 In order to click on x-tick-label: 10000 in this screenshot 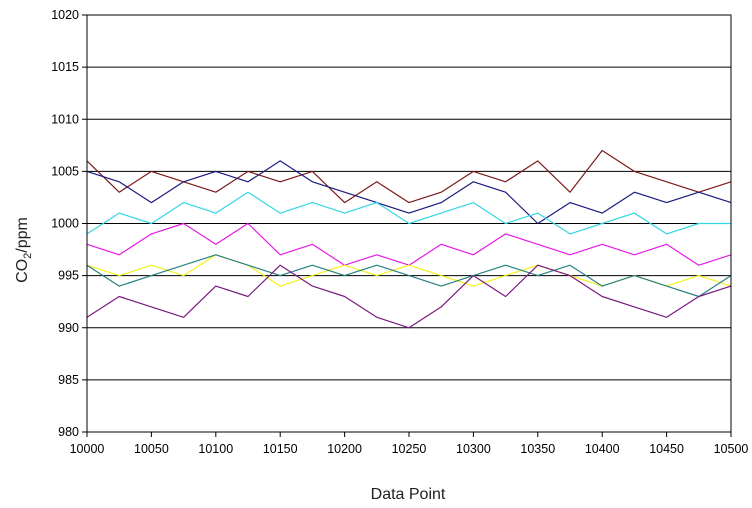, I will do `click(87, 449)`.